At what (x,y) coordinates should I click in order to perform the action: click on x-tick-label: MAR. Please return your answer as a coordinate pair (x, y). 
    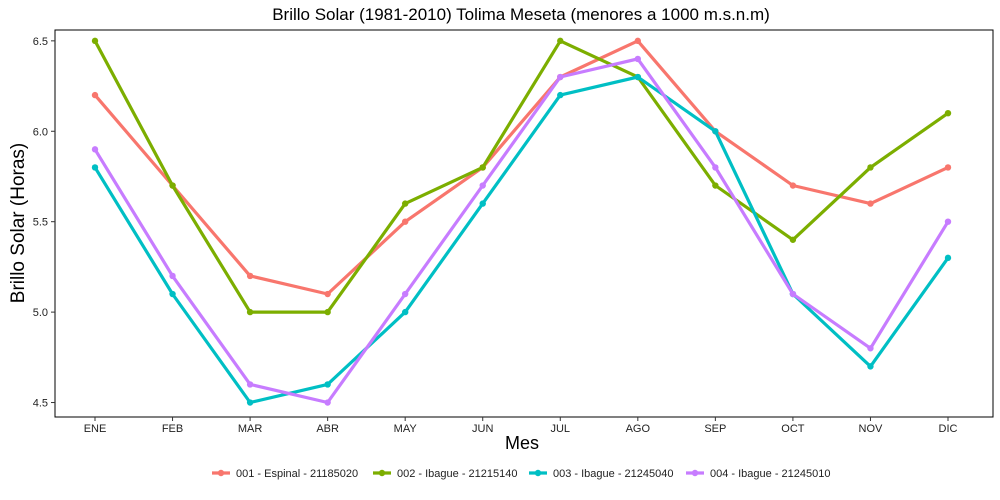
    Looking at the image, I should click on (250, 429).